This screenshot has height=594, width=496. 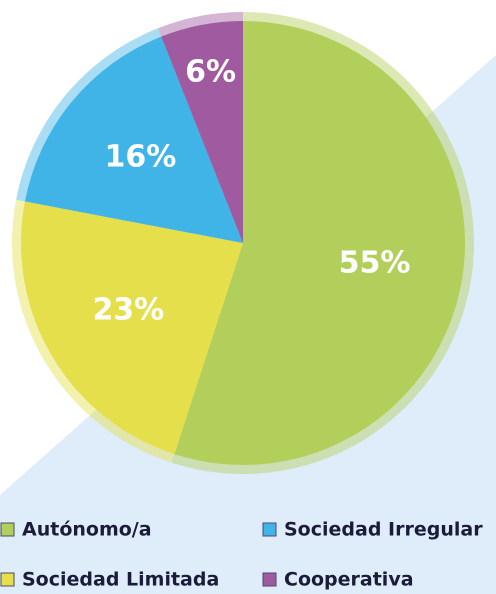 What do you see at coordinates (210, 71) in the screenshot?
I see `data-label: 6%` at bounding box center [210, 71].